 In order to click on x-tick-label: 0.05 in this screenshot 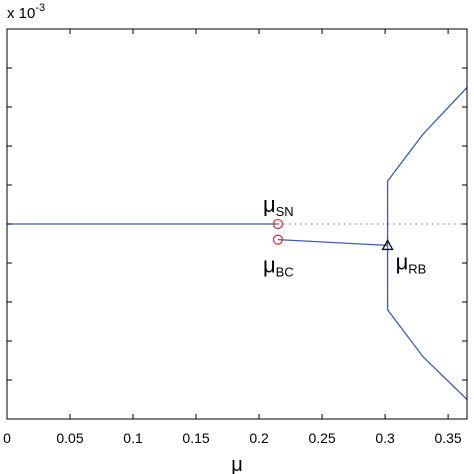, I will do `click(69, 438)`.